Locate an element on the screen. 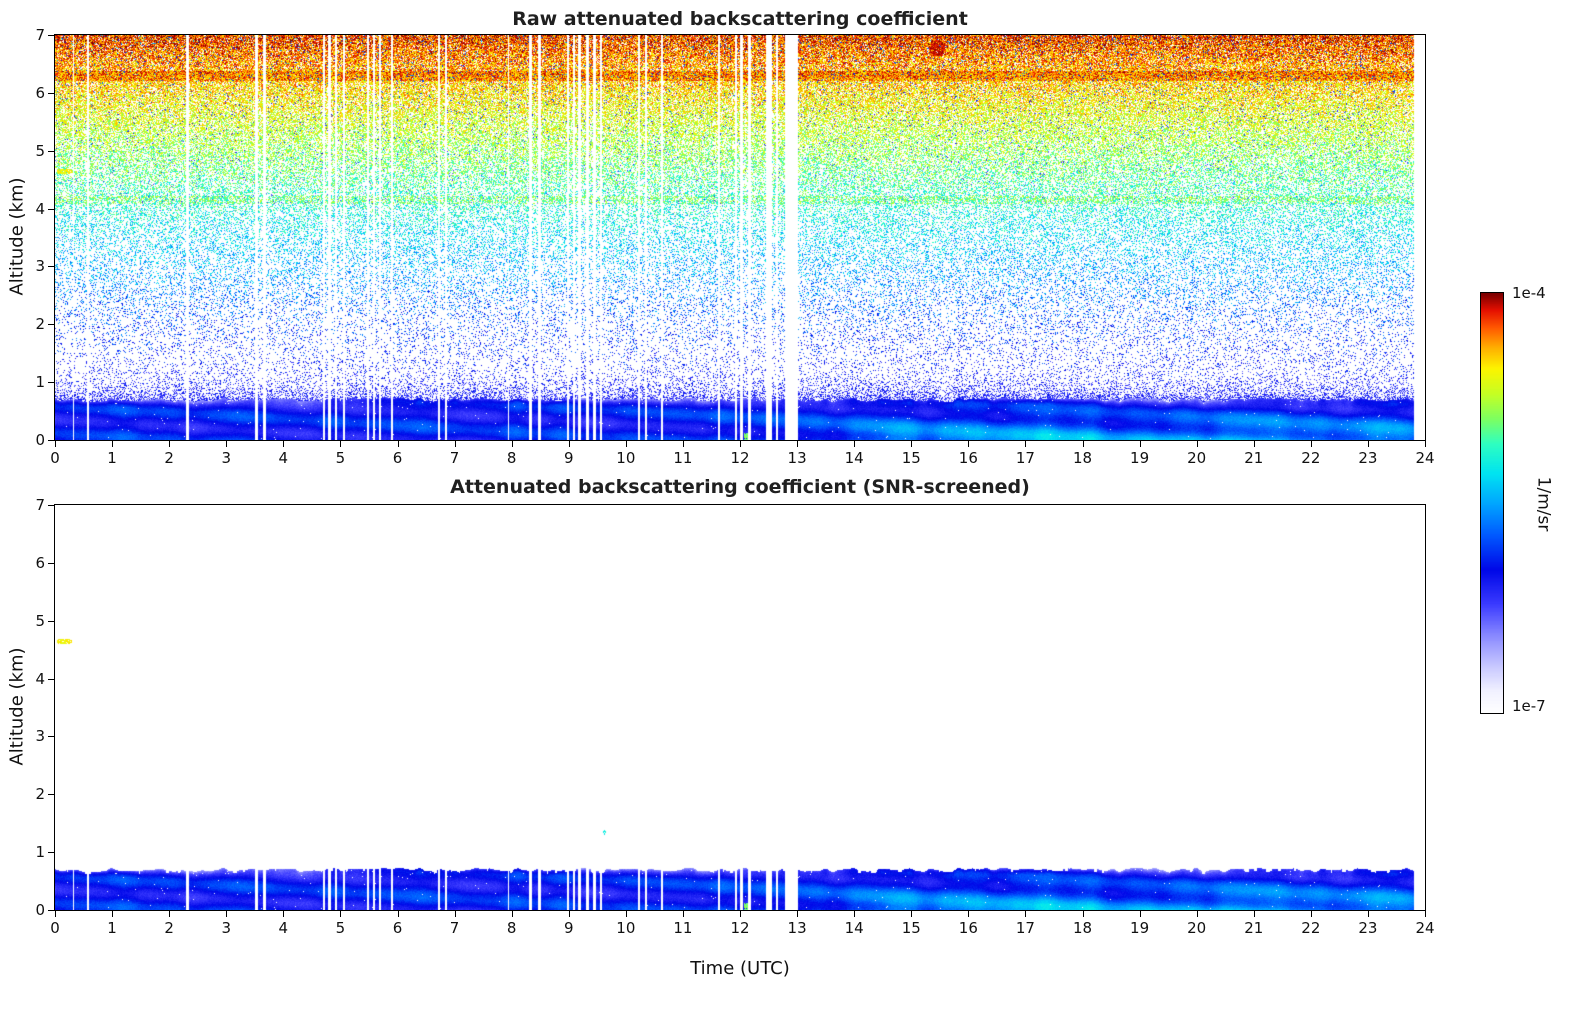 The height and width of the screenshot is (1020, 1595). x-tick-label: 12 is located at coordinates (740, 458).